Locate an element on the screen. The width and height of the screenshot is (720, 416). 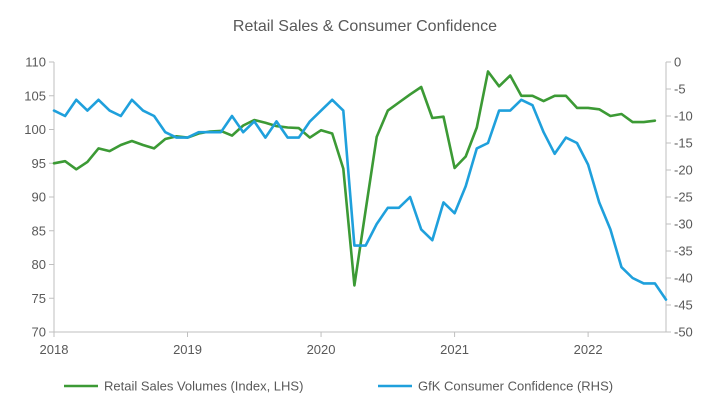
legend-item-retail-label: Retail Sales Volumes (Index, LHS) is located at coordinates (203, 386).